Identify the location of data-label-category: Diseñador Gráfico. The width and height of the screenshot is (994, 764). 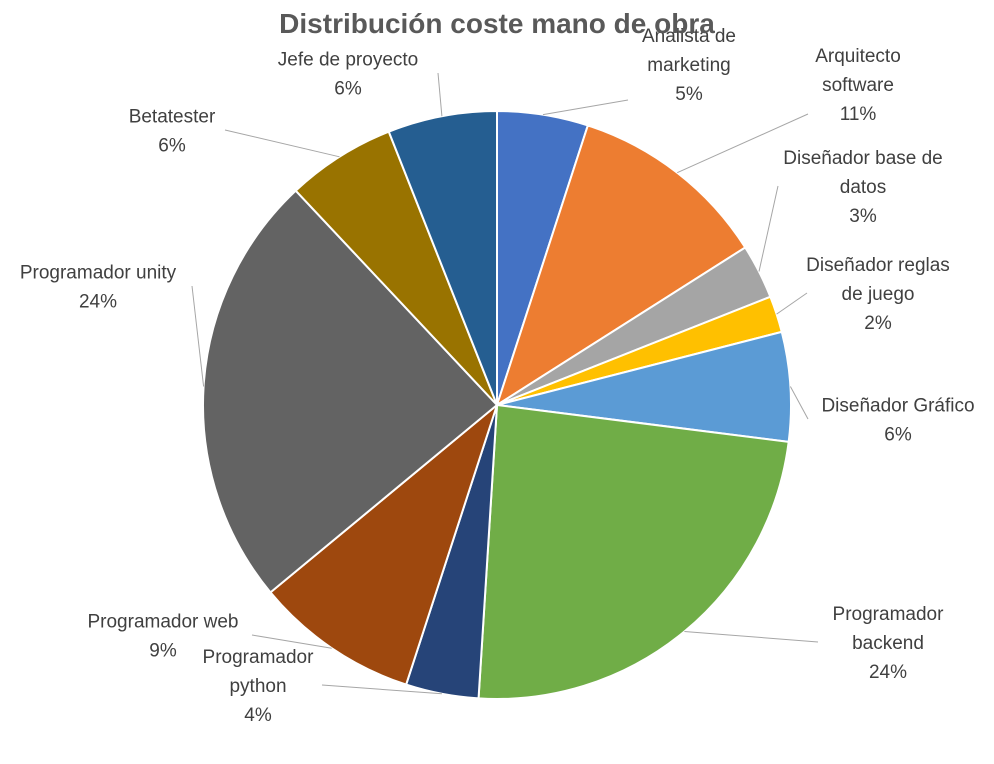
(897, 406).